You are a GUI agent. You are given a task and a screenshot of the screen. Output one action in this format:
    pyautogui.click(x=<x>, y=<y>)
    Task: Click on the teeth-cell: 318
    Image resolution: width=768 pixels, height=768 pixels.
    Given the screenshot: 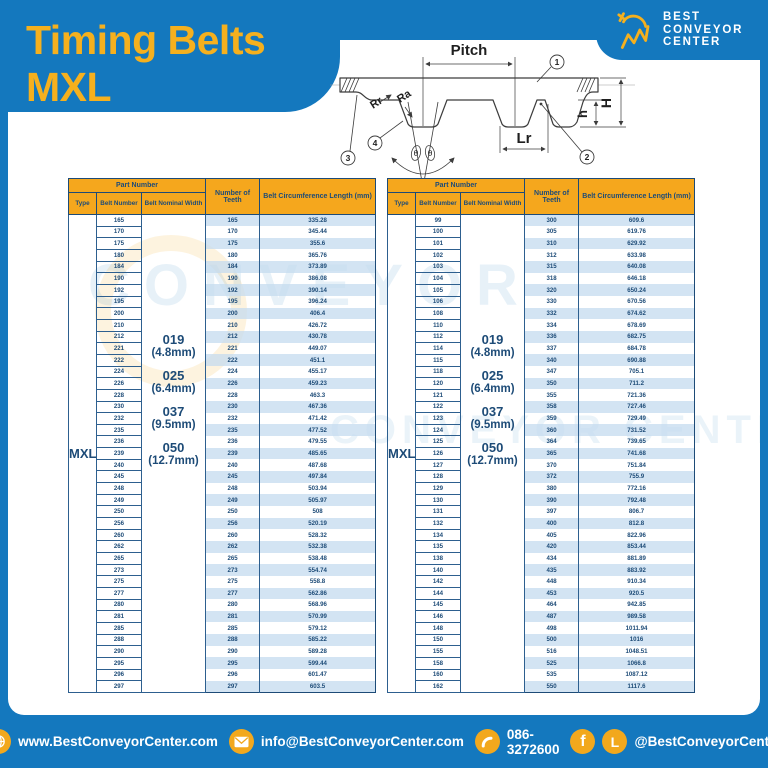 What is the action you would take?
    pyautogui.click(x=551, y=278)
    